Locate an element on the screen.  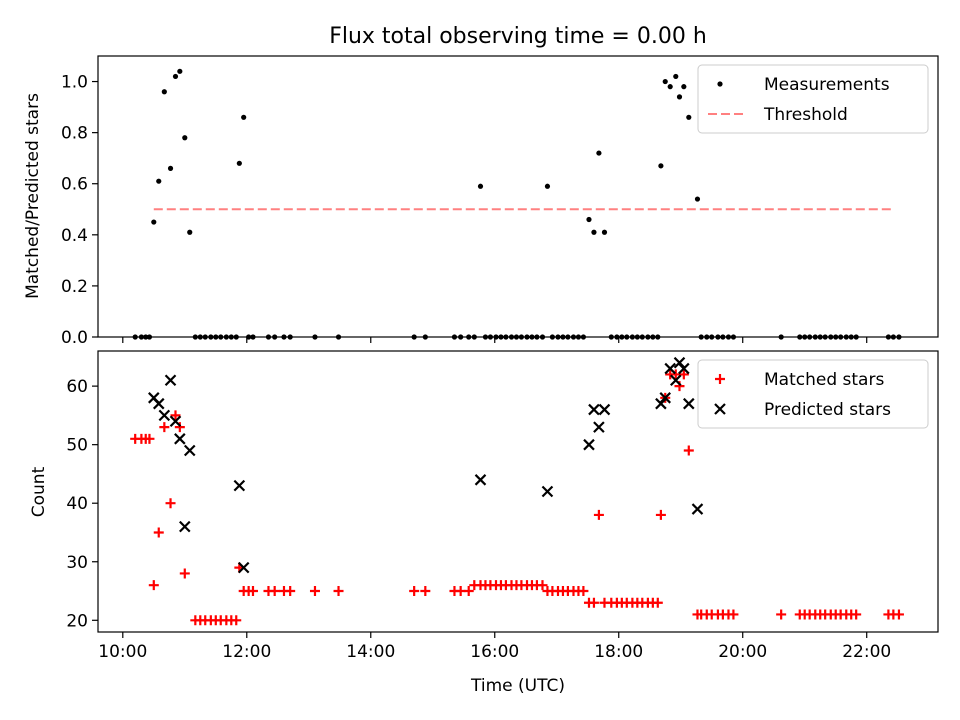
top-legend-box is located at coordinates (813, 99).